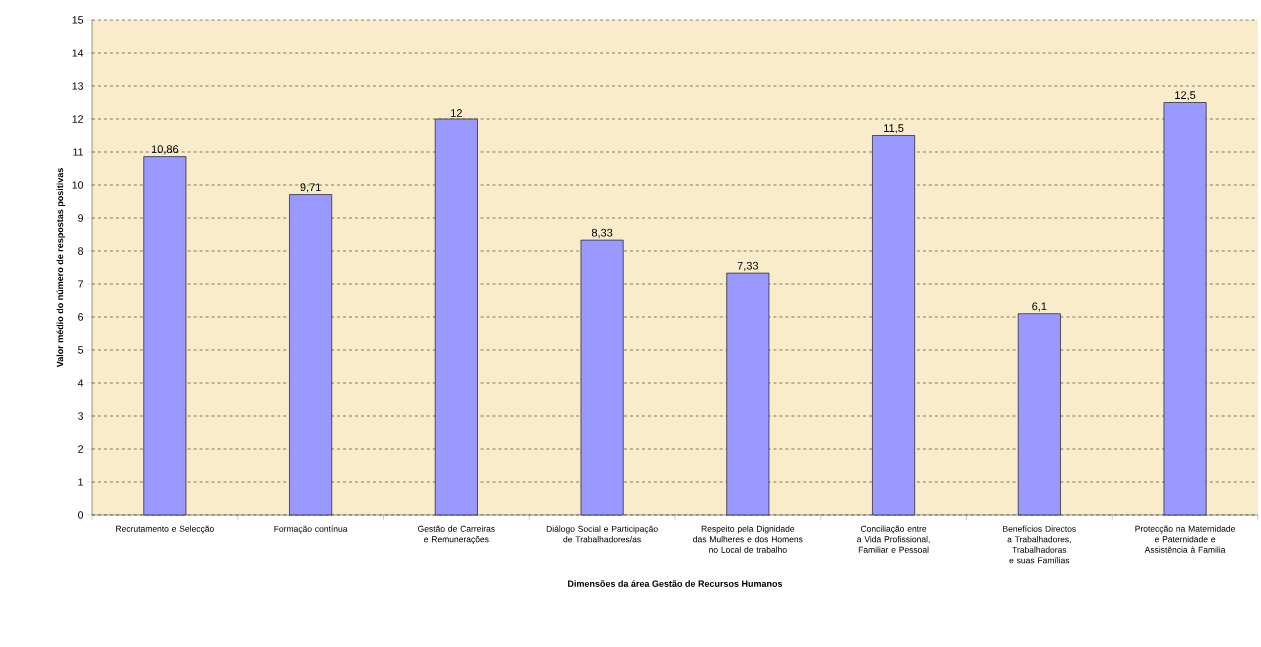 The height and width of the screenshot is (647, 1261). Describe the element at coordinates (80, 482) in the screenshot. I see `y-tick-label: 1` at that location.